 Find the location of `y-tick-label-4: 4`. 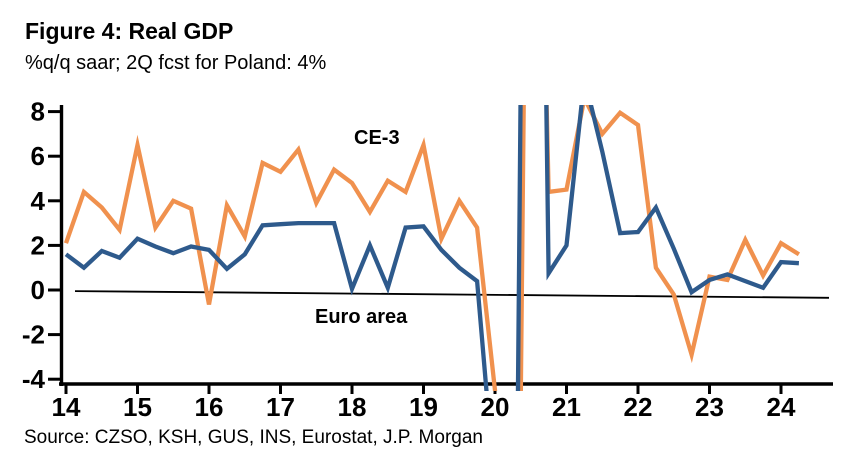

y-tick-label-4: 4 is located at coordinates (38, 201).